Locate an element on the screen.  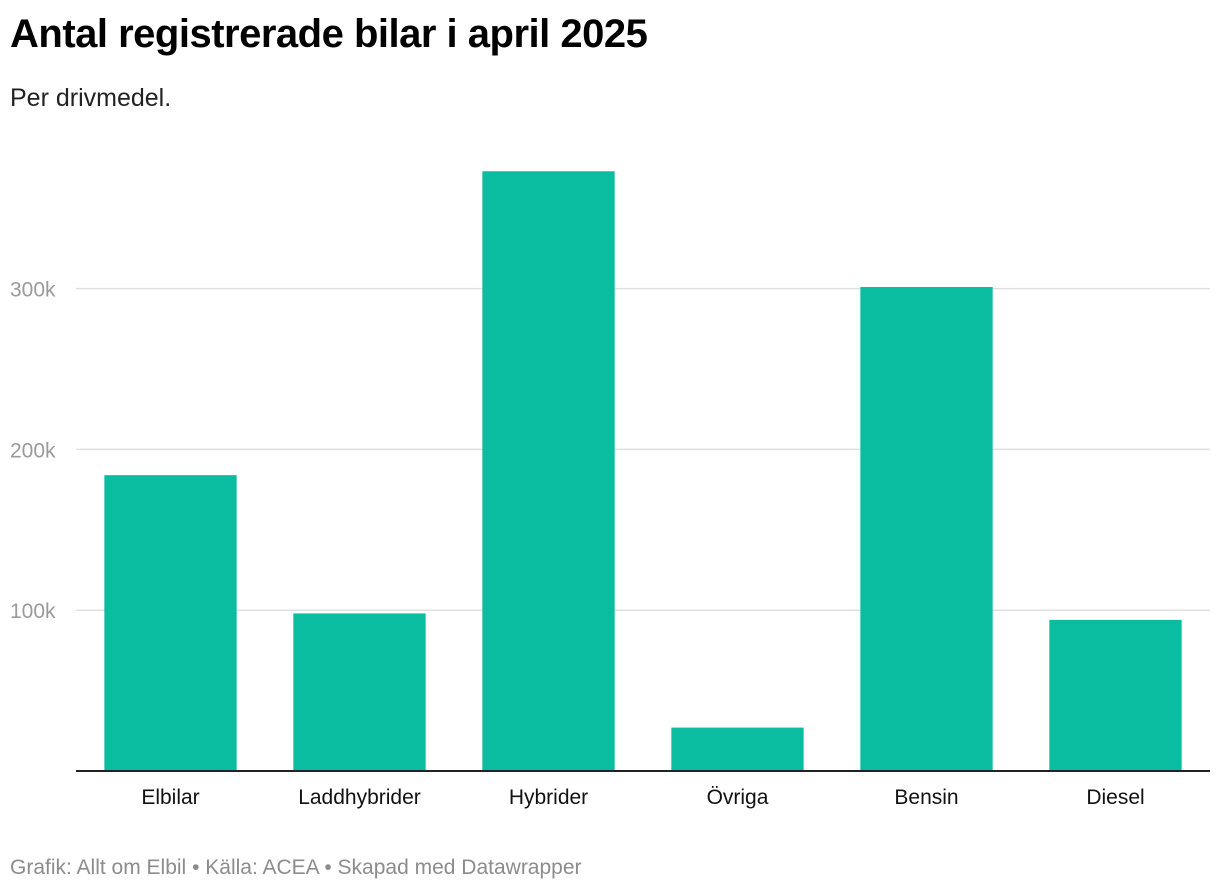
x-category-label: Laddhybrider is located at coordinates (359, 797).